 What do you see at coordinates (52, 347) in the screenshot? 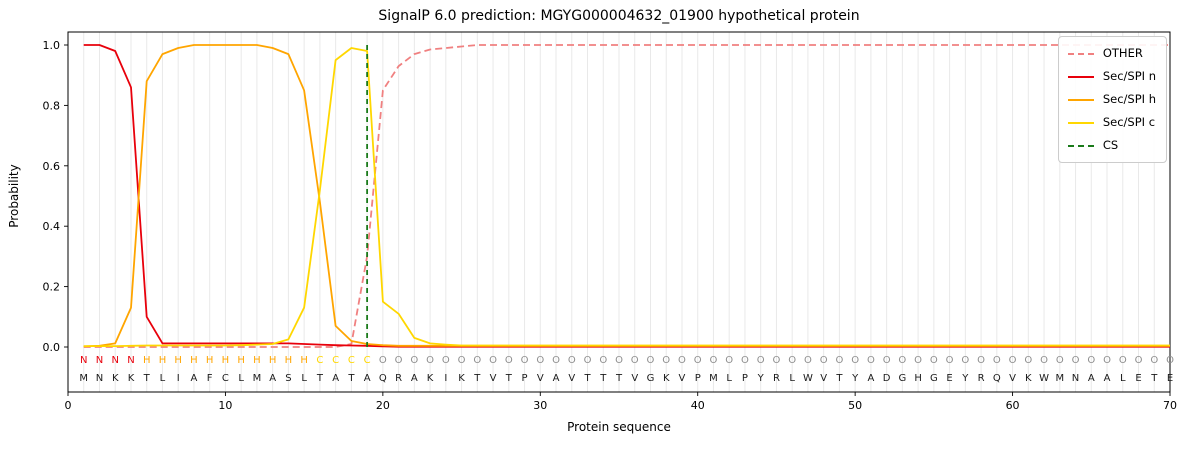
I see `y-tick-label: 0.0` at bounding box center [52, 347].